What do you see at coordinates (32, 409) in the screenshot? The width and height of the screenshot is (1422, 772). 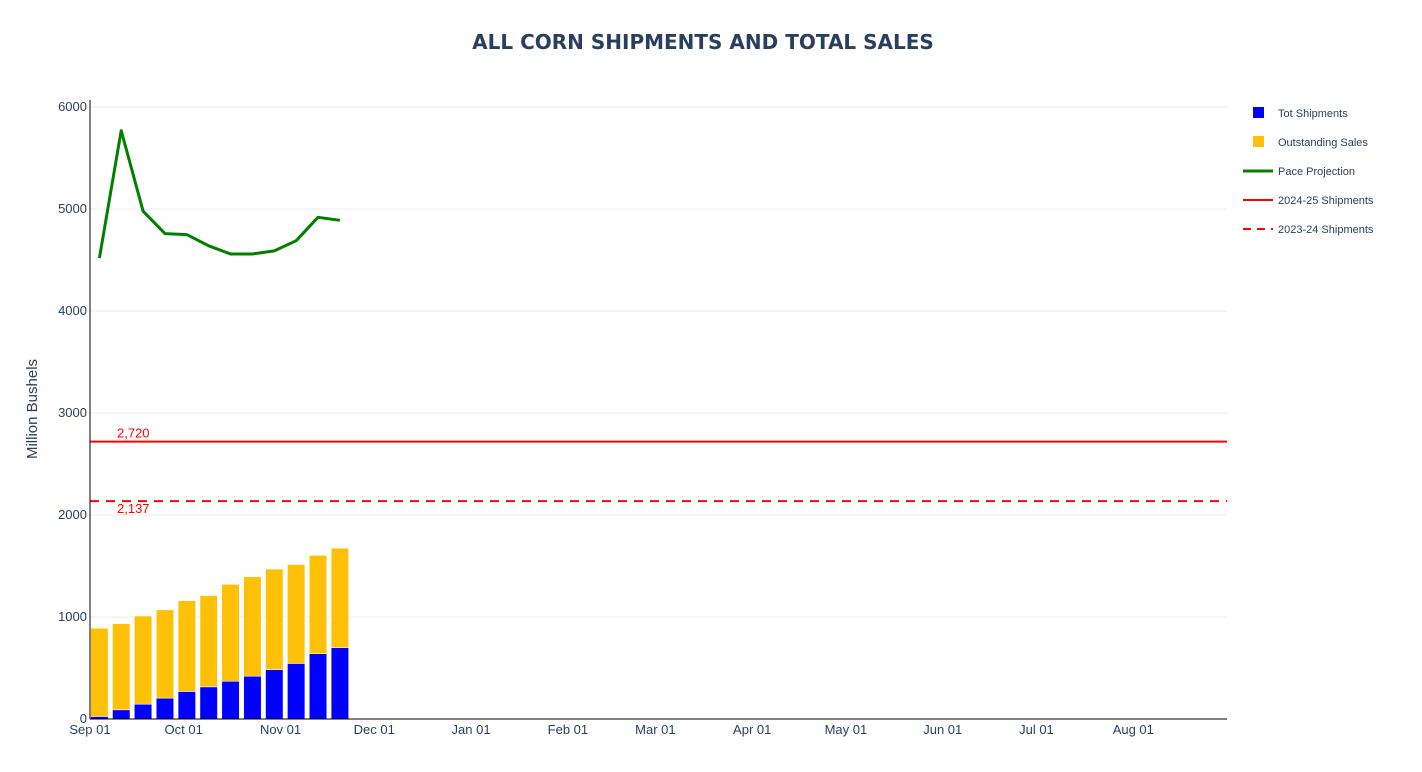 I see `y-axis-title: Million Bushels` at bounding box center [32, 409].